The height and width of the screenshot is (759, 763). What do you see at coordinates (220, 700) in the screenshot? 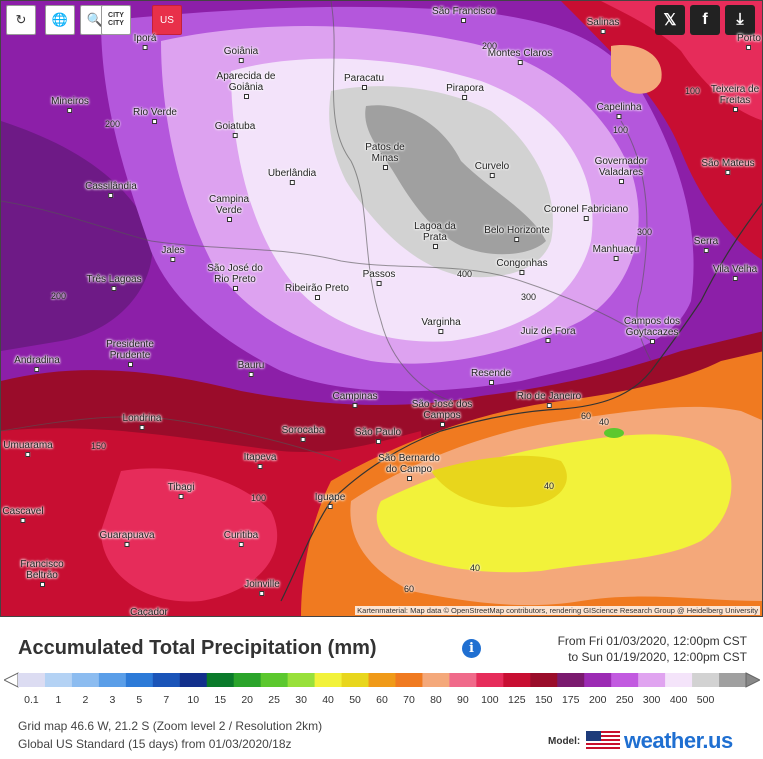
I see `legend-label: 15` at bounding box center [220, 700].